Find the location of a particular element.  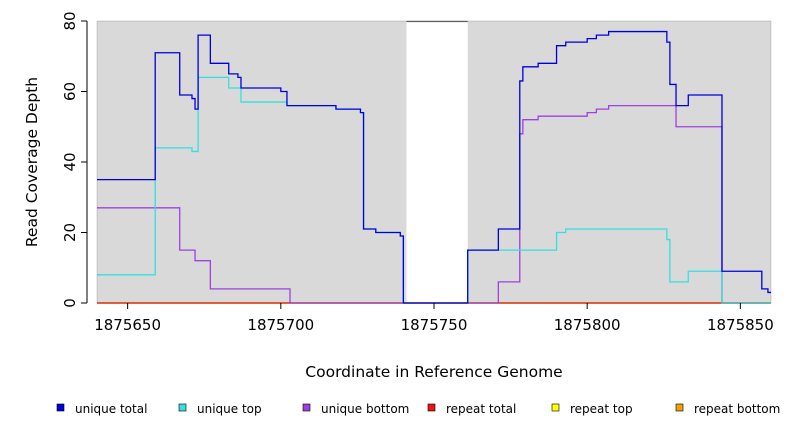

x-tick-label: 1875800 is located at coordinates (587, 325).